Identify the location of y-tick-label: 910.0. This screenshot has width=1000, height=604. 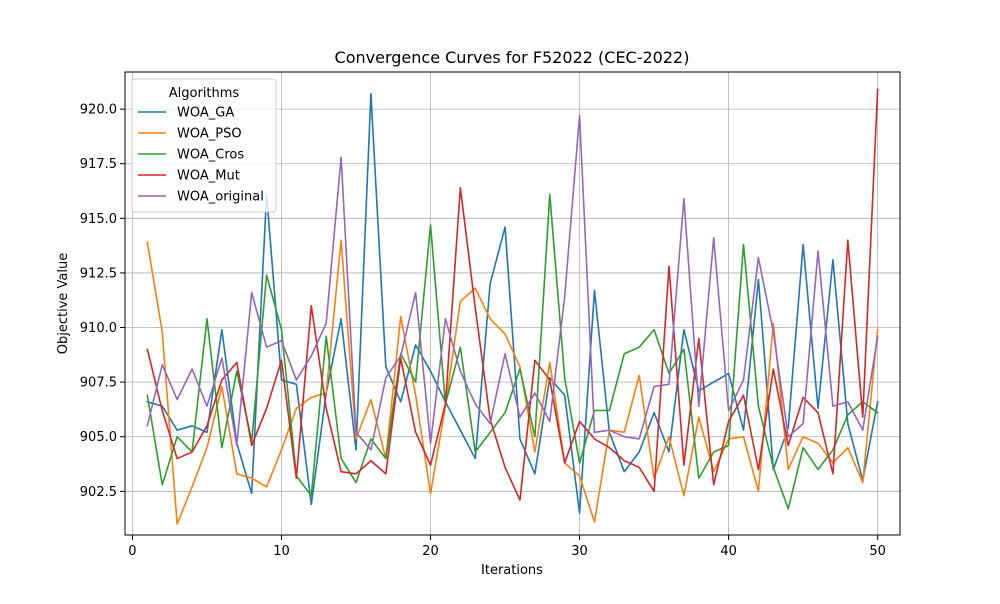
(98, 328).